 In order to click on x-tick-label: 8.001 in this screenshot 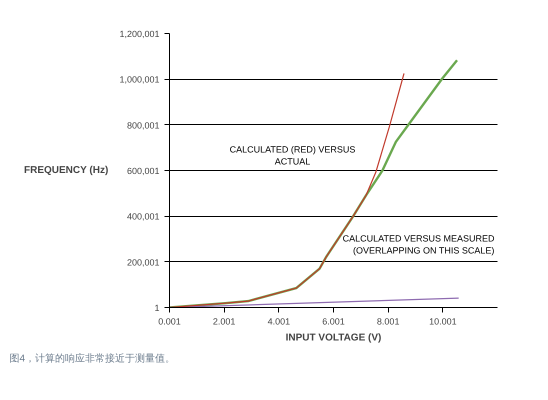, I will do `click(388, 321)`.